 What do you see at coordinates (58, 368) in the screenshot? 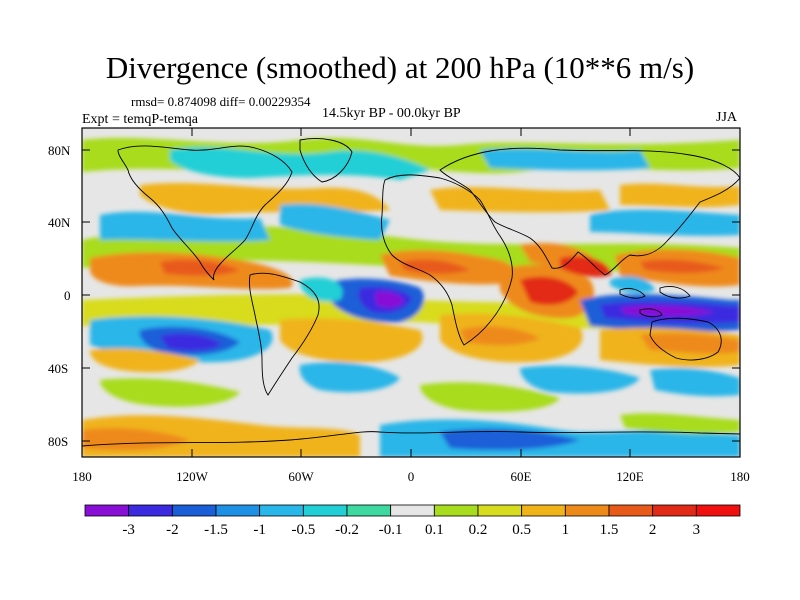
I see `lat-label-40s: 40S` at bounding box center [58, 368].